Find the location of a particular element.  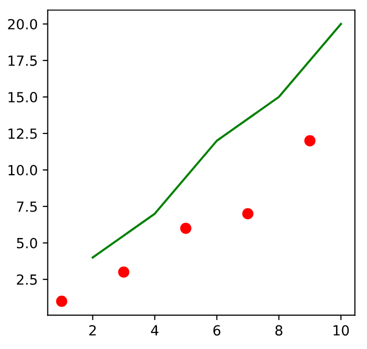

x-tick-label: 2 is located at coordinates (92, 330).